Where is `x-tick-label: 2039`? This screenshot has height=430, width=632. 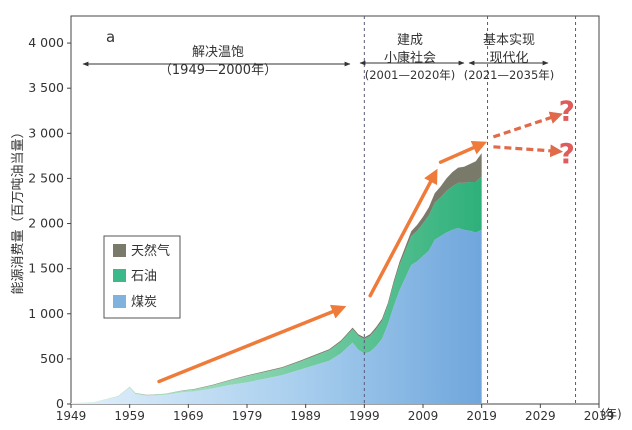 x-tick-label: 2039 is located at coordinates (599, 416).